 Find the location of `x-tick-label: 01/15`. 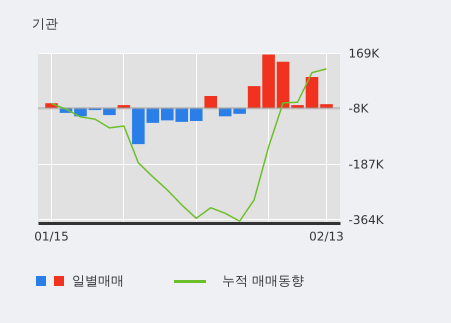

x-tick-label: 01/15 is located at coordinates (51, 237).